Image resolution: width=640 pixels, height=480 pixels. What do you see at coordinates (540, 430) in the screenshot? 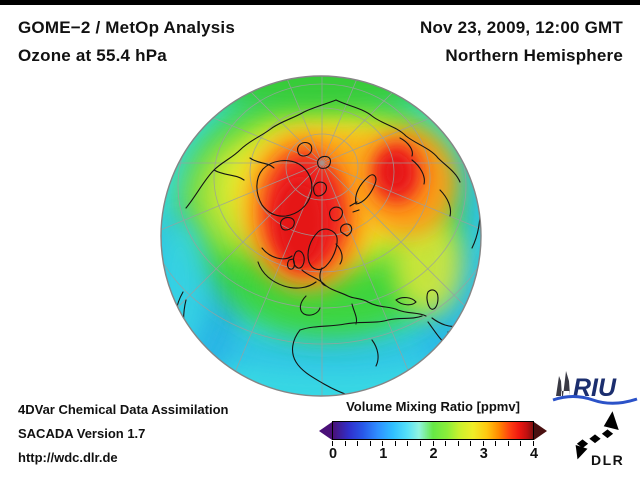
I see `colorbar-right-arrow` at bounding box center [540, 430].